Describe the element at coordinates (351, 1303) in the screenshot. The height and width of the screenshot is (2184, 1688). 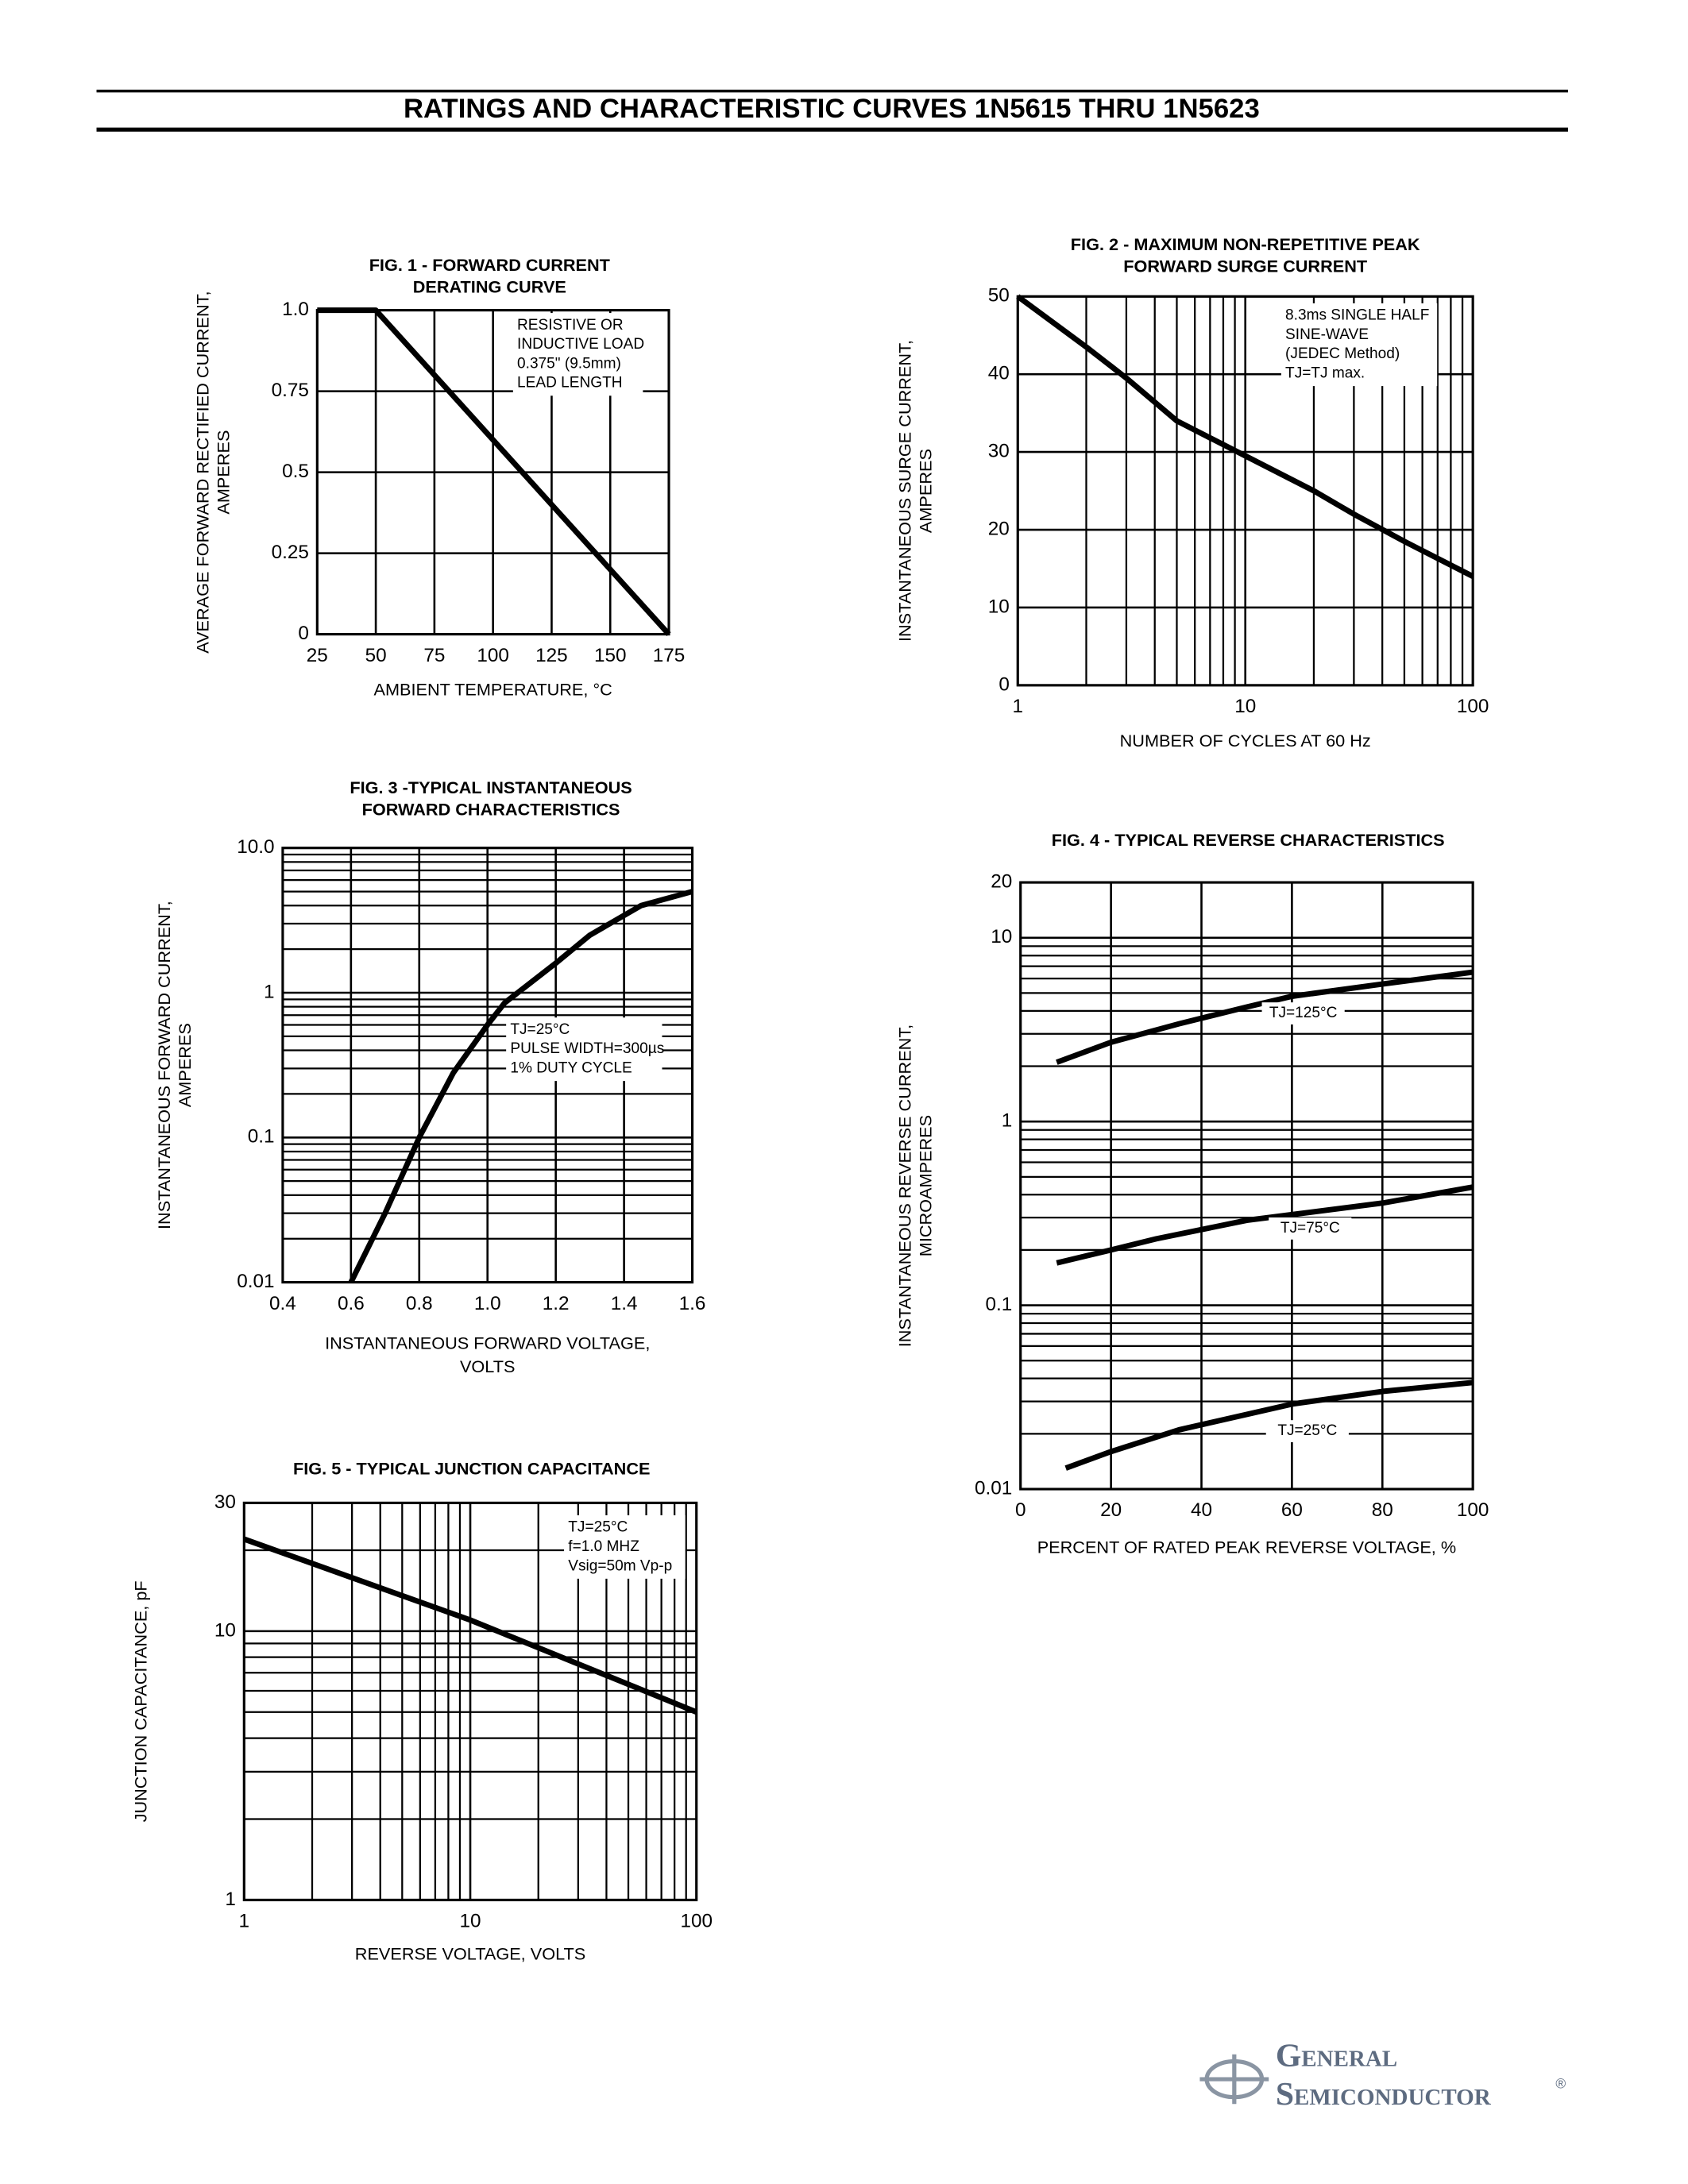
I see `x-tick-label: 0.6` at that location.